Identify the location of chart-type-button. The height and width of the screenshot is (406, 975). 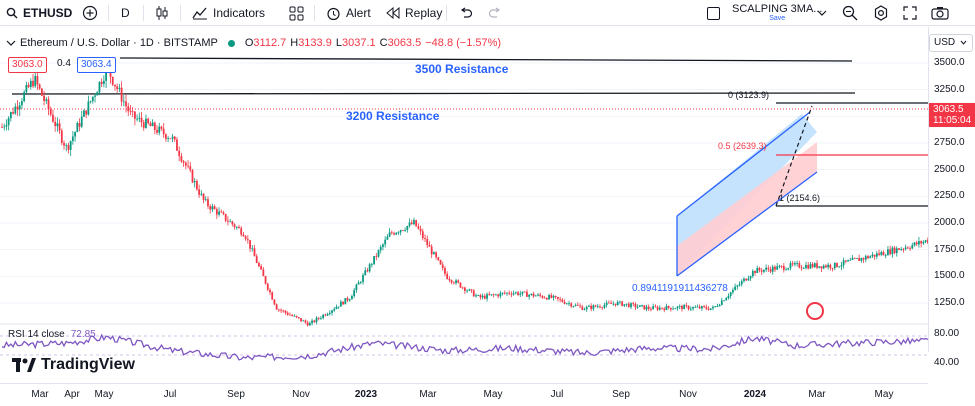
(162, 13).